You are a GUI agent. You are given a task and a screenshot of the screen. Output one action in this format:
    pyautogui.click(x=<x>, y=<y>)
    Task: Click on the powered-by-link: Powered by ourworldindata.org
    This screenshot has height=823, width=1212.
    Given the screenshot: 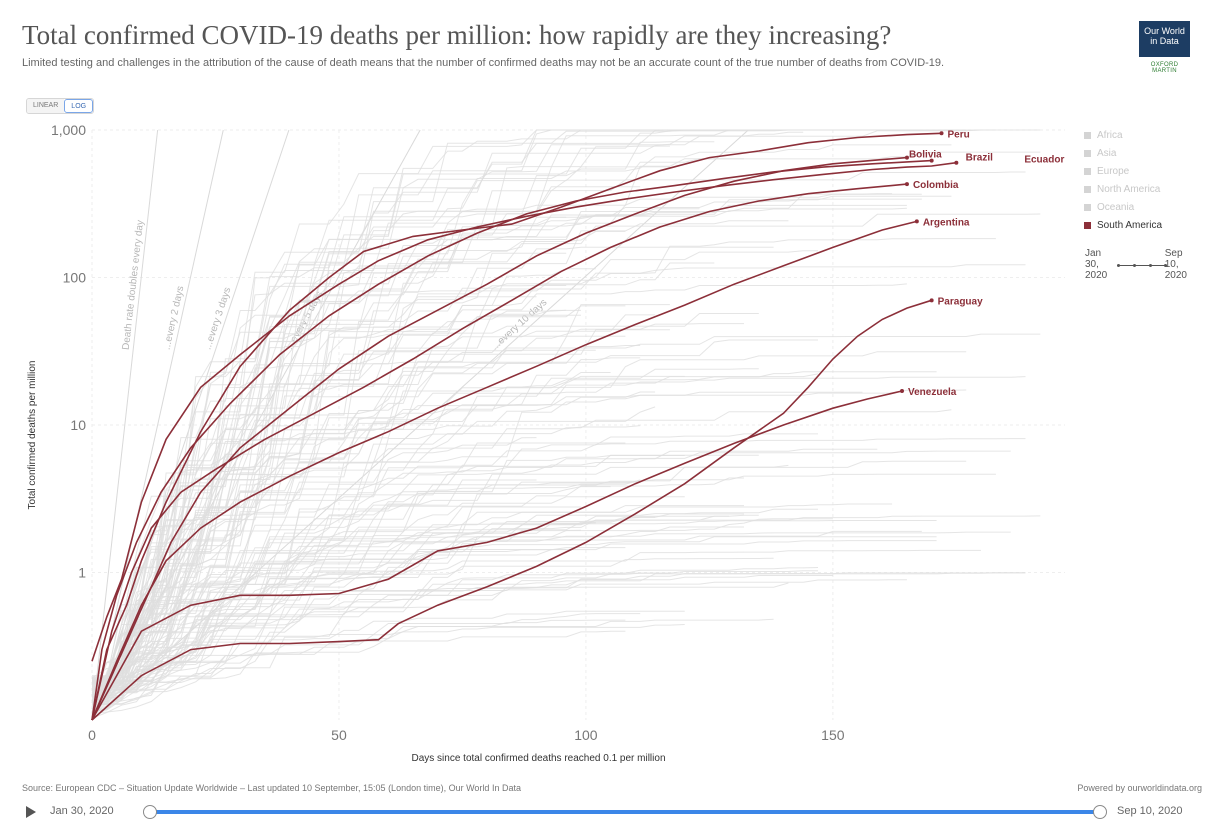 What is the action you would take?
    pyautogui.click(x=1139, y=788)
    